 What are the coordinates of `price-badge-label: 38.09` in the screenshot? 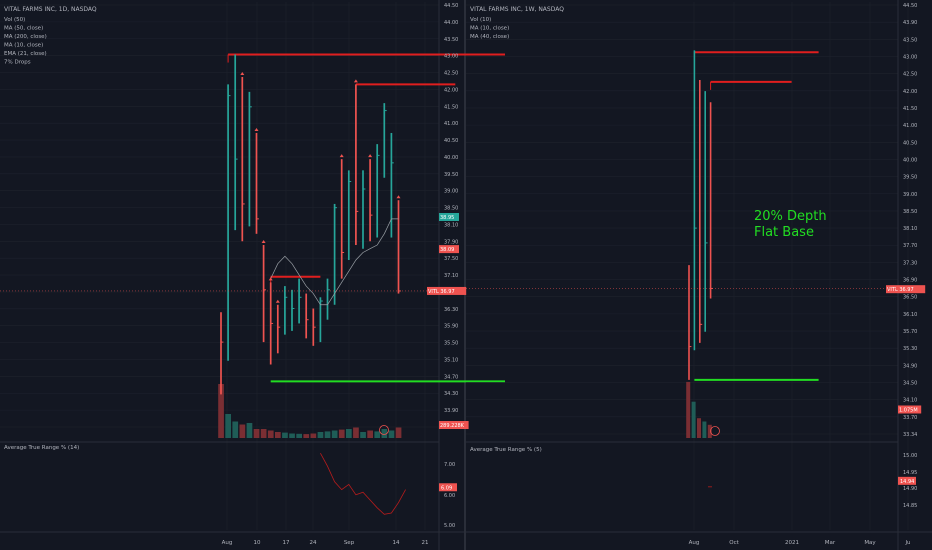 It's located at (447, 250).